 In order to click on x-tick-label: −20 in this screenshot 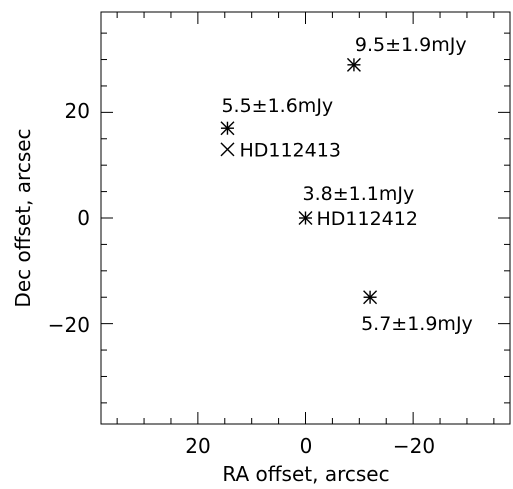, I will do `click(414, 446)`.